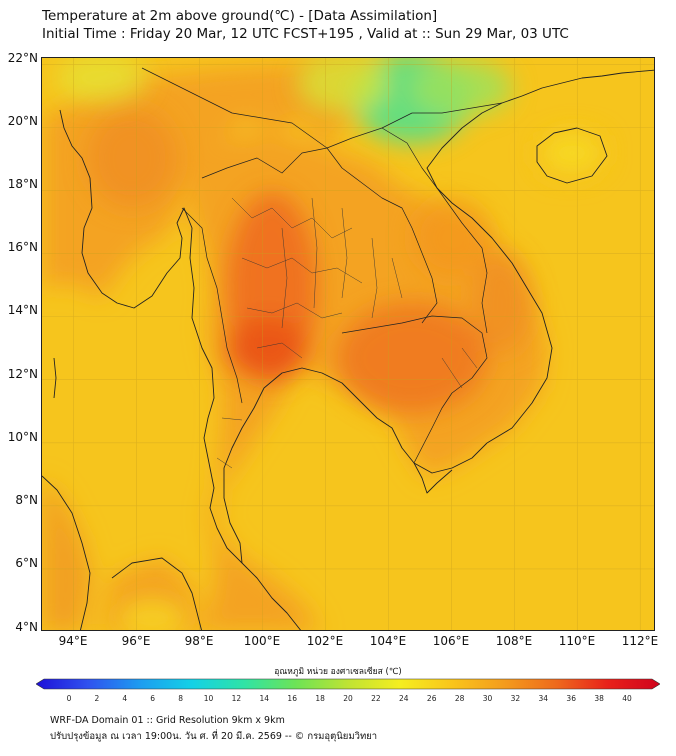  I want to click on colorbar-tick-label: 18, so click(320, 698).